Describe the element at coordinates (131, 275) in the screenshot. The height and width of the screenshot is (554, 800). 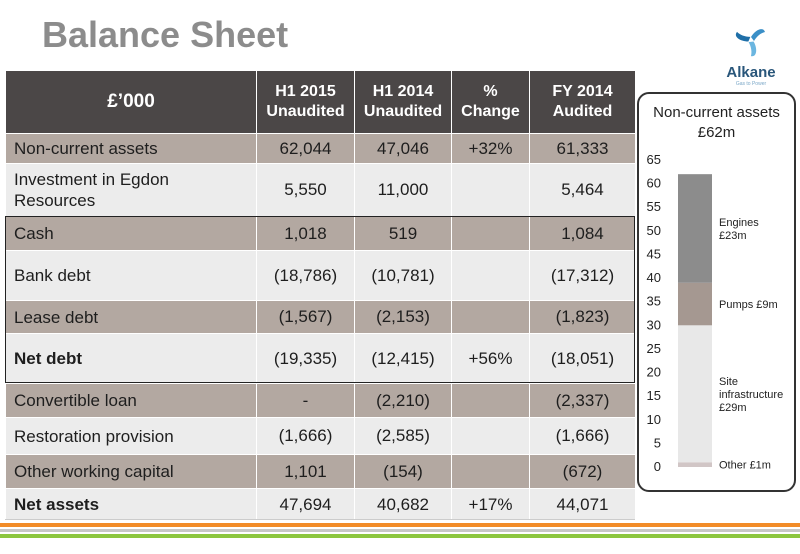
I see `row-label: Bank debt` at that location.